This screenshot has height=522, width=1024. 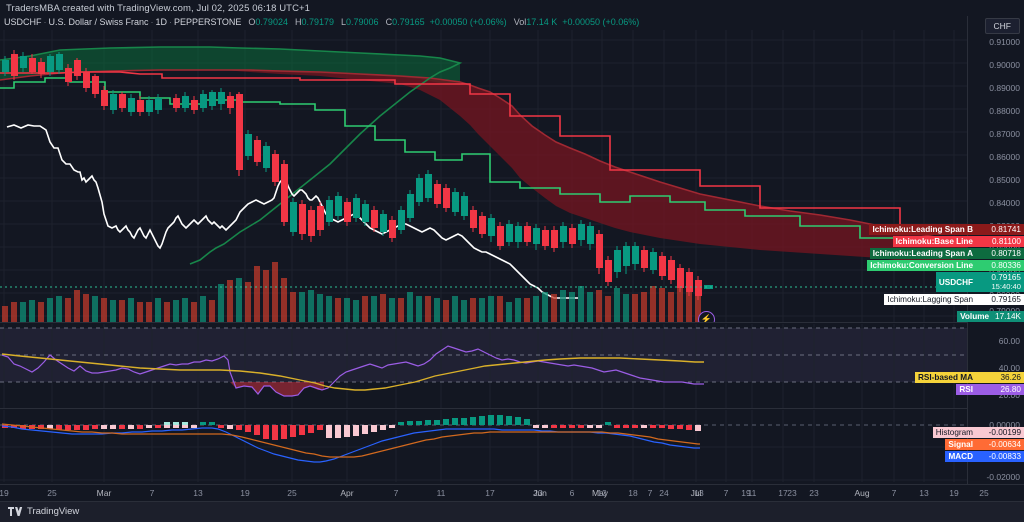 I want to click on time-tick: Jul, so click(x=696, y=493).